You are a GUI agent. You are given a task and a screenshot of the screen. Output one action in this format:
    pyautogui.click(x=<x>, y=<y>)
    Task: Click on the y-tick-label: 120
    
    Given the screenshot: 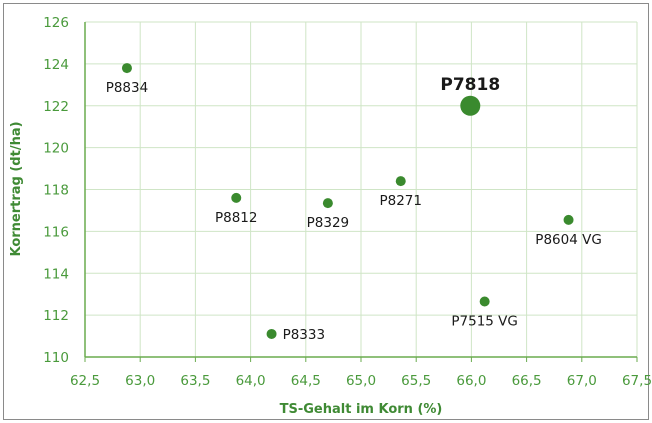 What is the action you would take?
    pyautogui.click(x=56, y=149)
    